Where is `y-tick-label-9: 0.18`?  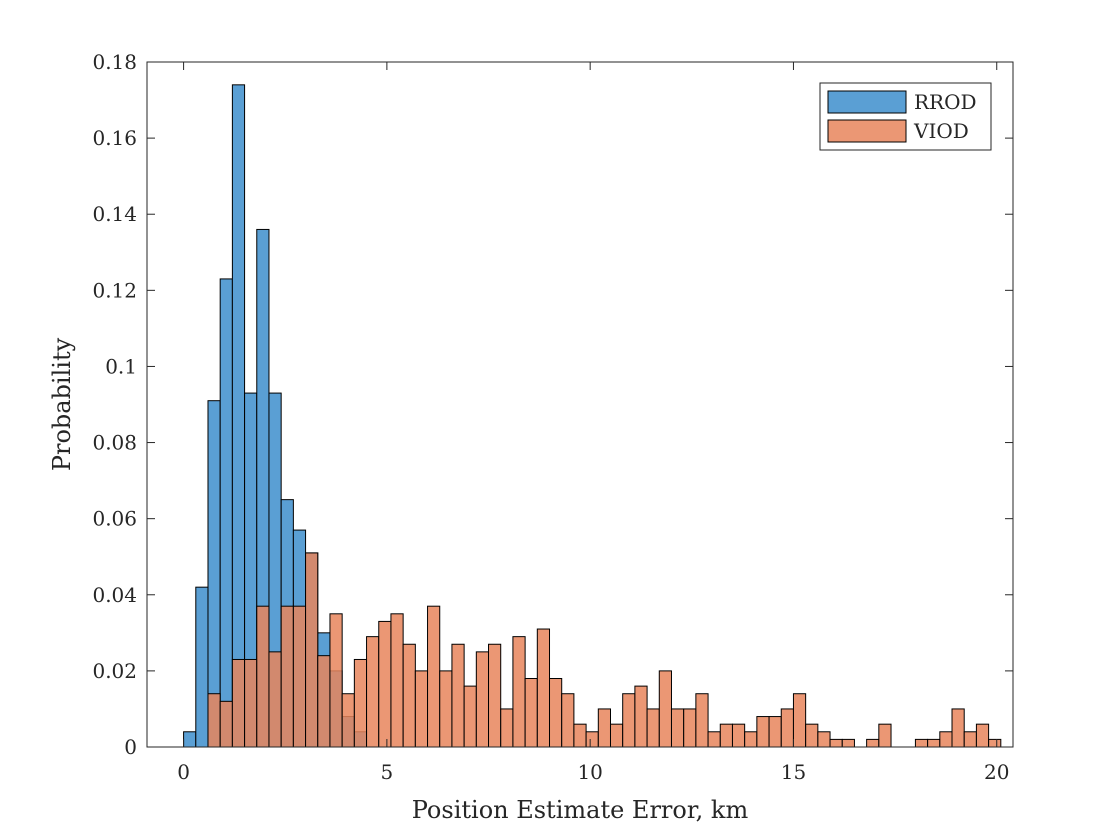
y-tick-label-9: 0.18 is located at coordinates (114, 62).